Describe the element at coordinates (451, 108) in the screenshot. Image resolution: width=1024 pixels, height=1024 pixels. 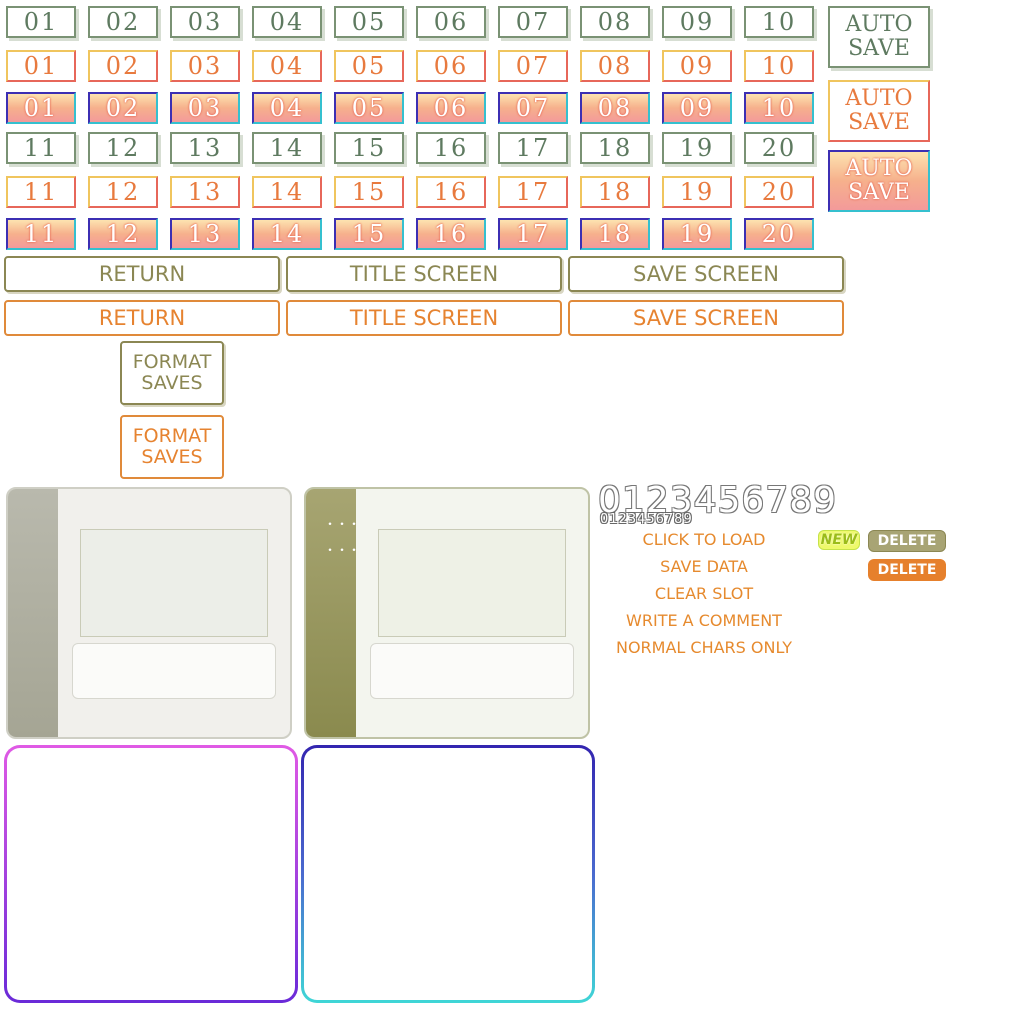
I see `save-slot-button-active: 06` at that location.